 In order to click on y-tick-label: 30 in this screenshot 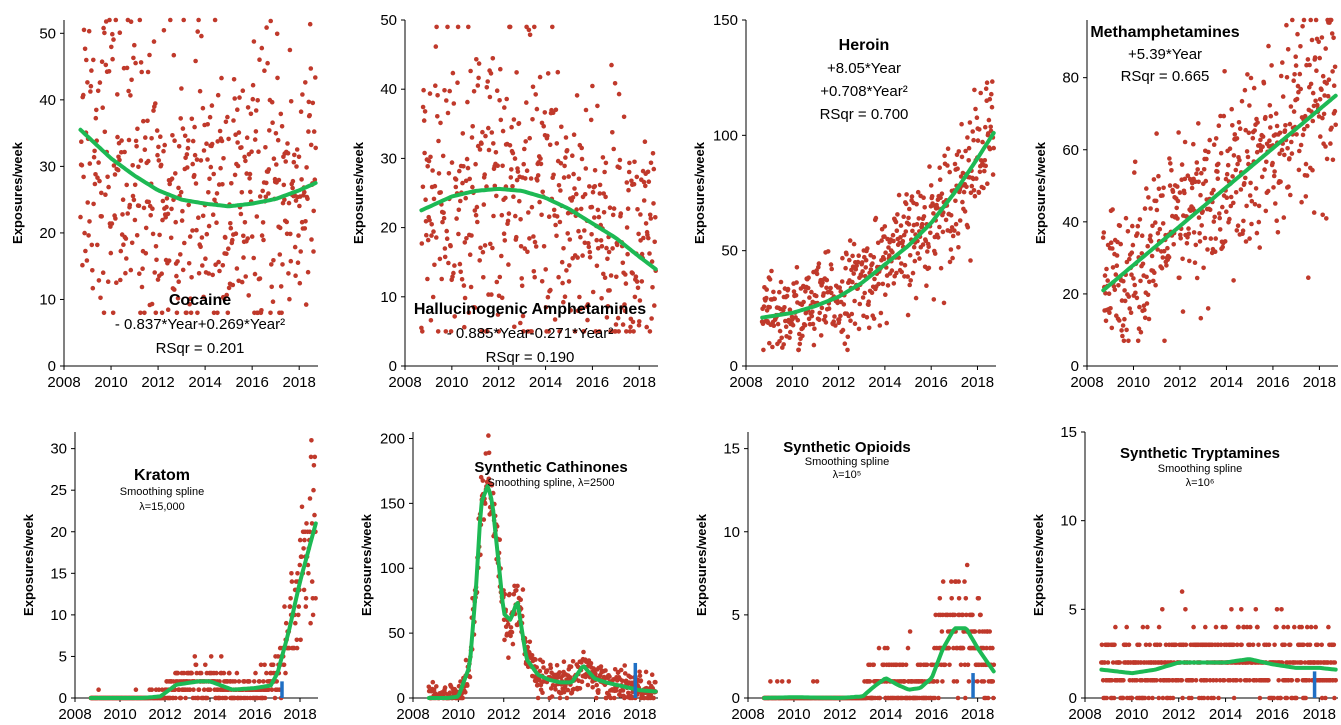, I will do `click(58, 449)`.